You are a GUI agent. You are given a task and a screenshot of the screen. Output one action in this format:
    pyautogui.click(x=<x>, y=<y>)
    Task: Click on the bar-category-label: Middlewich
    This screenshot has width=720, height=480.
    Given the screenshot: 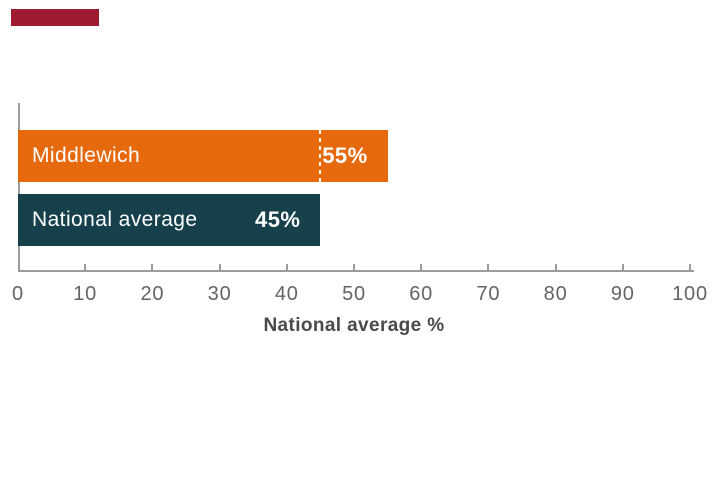 What is the action you would take?
    pyautogui.click(x=86, y=155)
    